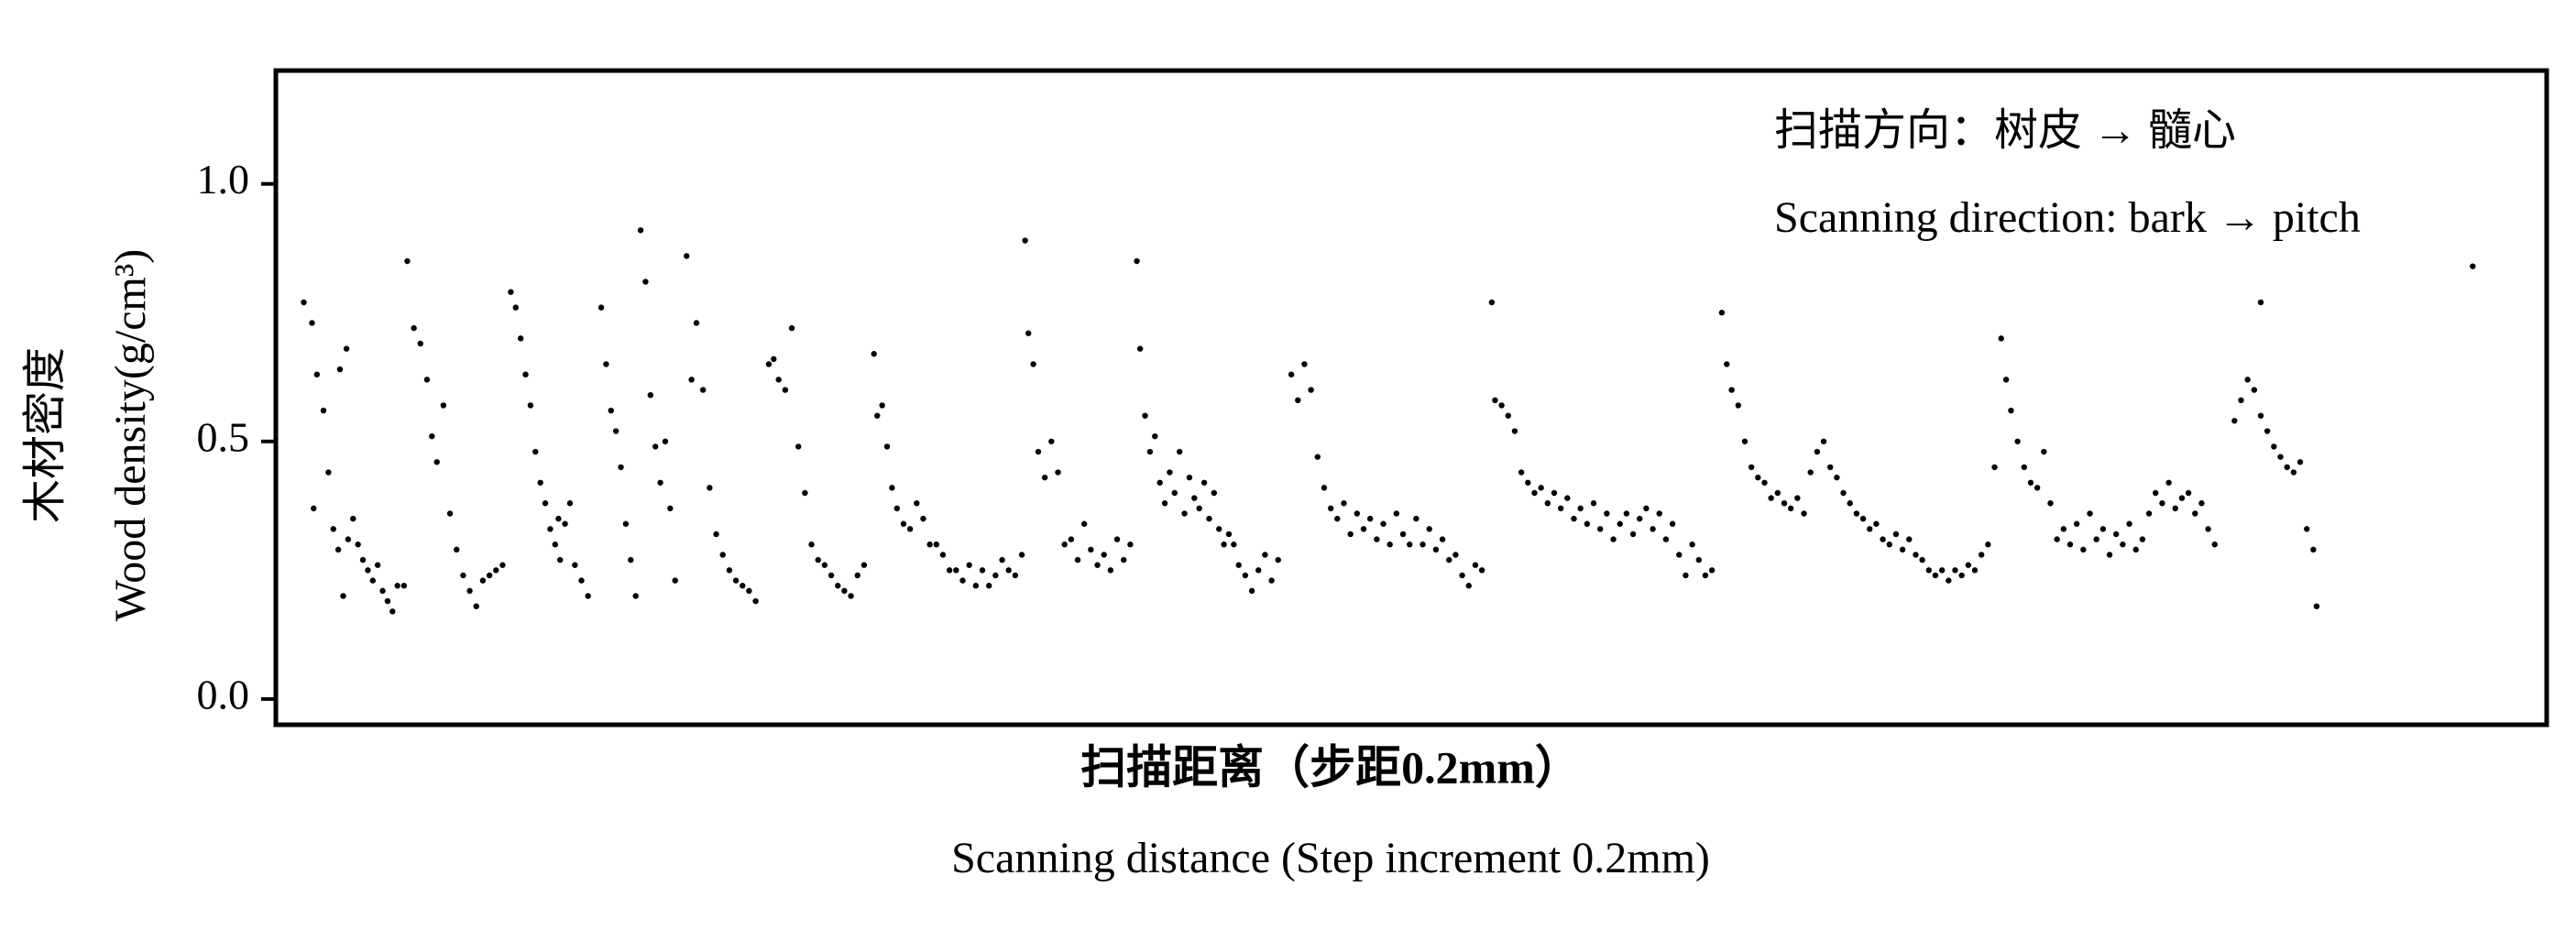 This screenshot has height=952, width=2576. What do you see at coordinates (223, 436) in the screenshot?
I see `y-tick-label: 0.5` at bounding box center [223, 436].